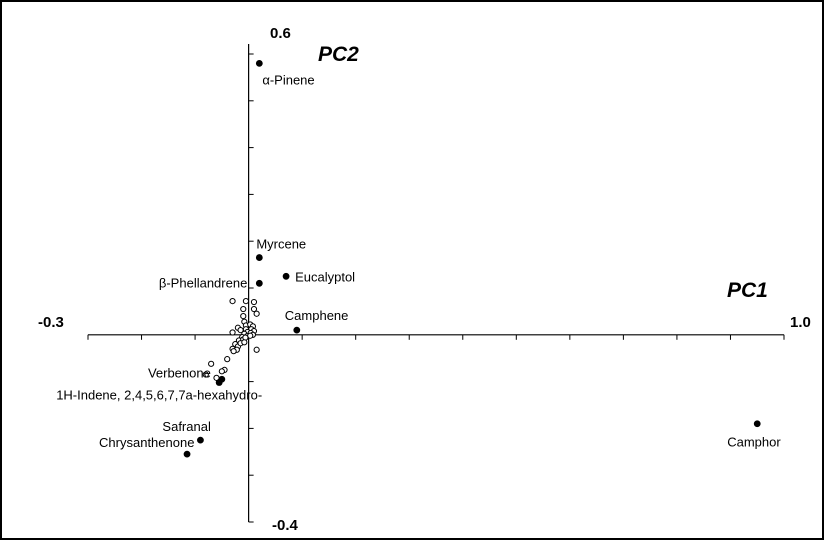 The width and height of the screenshot is (824, 540). I want to click on data-point-safranal, so click(200, 440).